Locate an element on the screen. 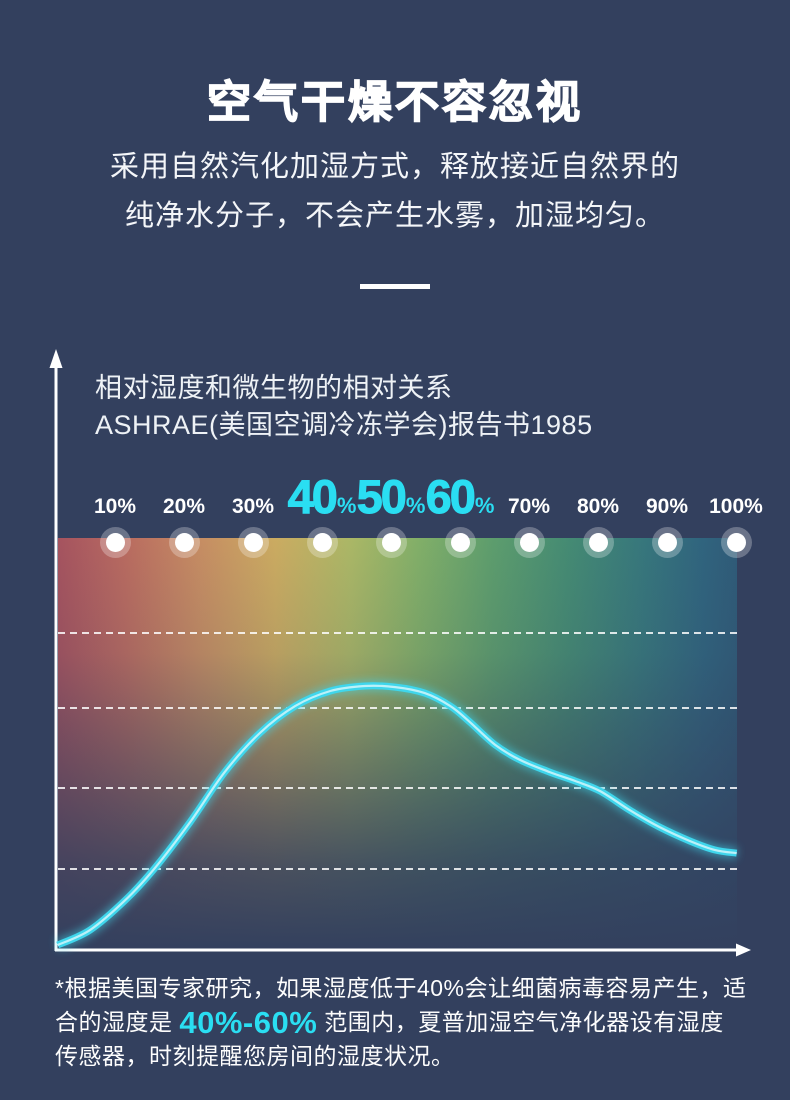 The width and height of the screenshot is (790, 1100). x-tick-label: 20% is located at coordinates (184, 506).